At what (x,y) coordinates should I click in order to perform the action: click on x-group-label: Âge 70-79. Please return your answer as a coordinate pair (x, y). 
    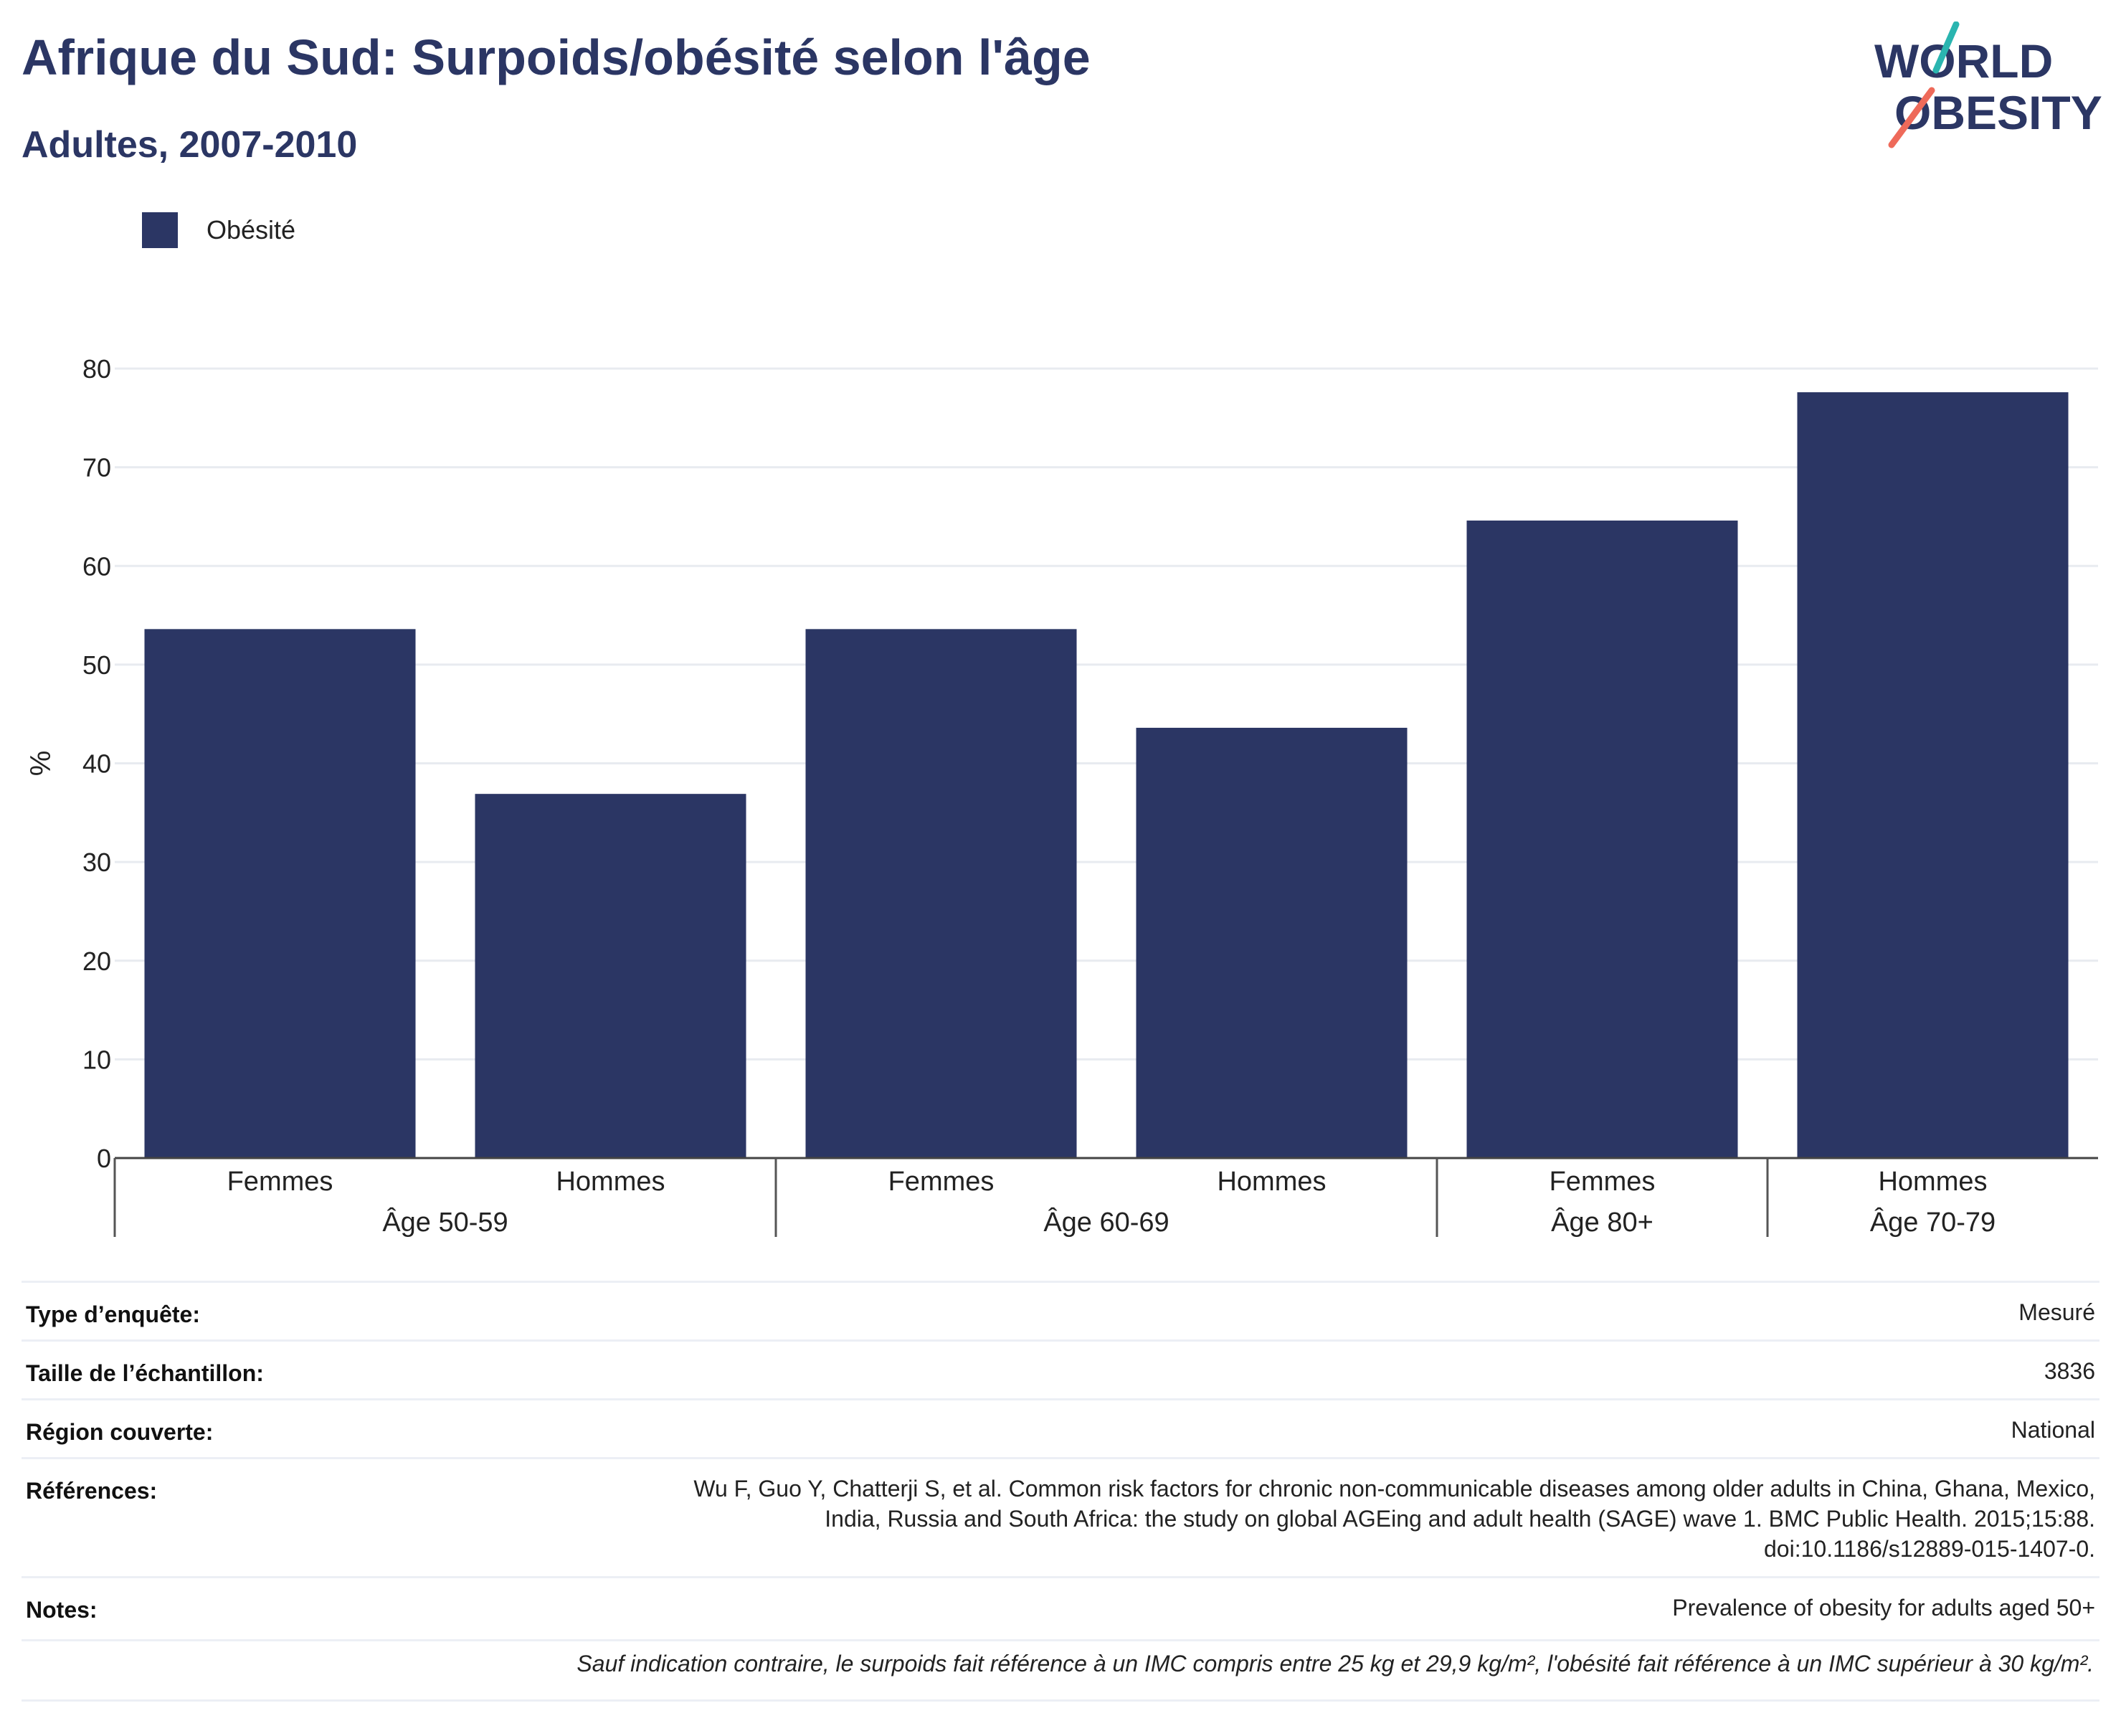
    Looking at the image, I should click on (1933, 1222).